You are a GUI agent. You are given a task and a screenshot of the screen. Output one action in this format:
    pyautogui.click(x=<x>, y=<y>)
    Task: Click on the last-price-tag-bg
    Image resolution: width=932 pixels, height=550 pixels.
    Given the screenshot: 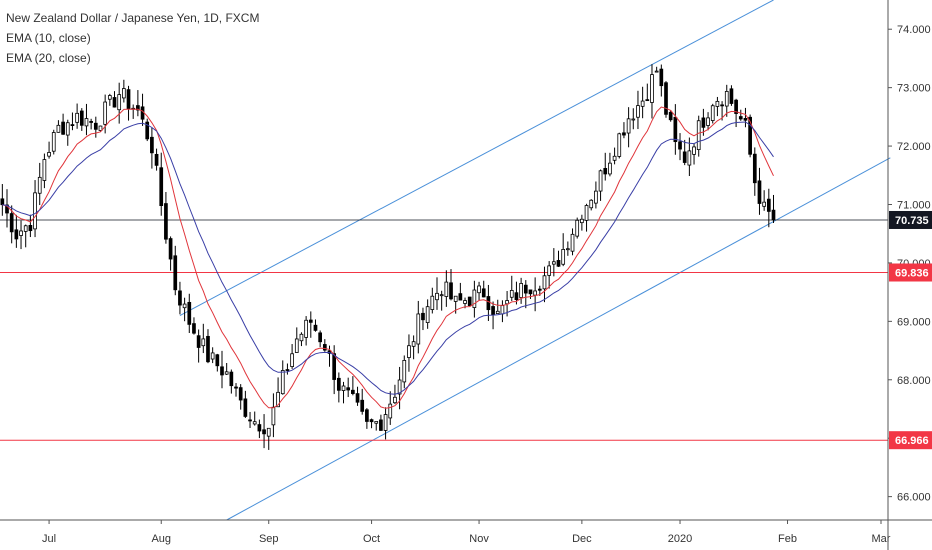 What is the action you would take?
    pyautogui.click(x=910, y=219)
    